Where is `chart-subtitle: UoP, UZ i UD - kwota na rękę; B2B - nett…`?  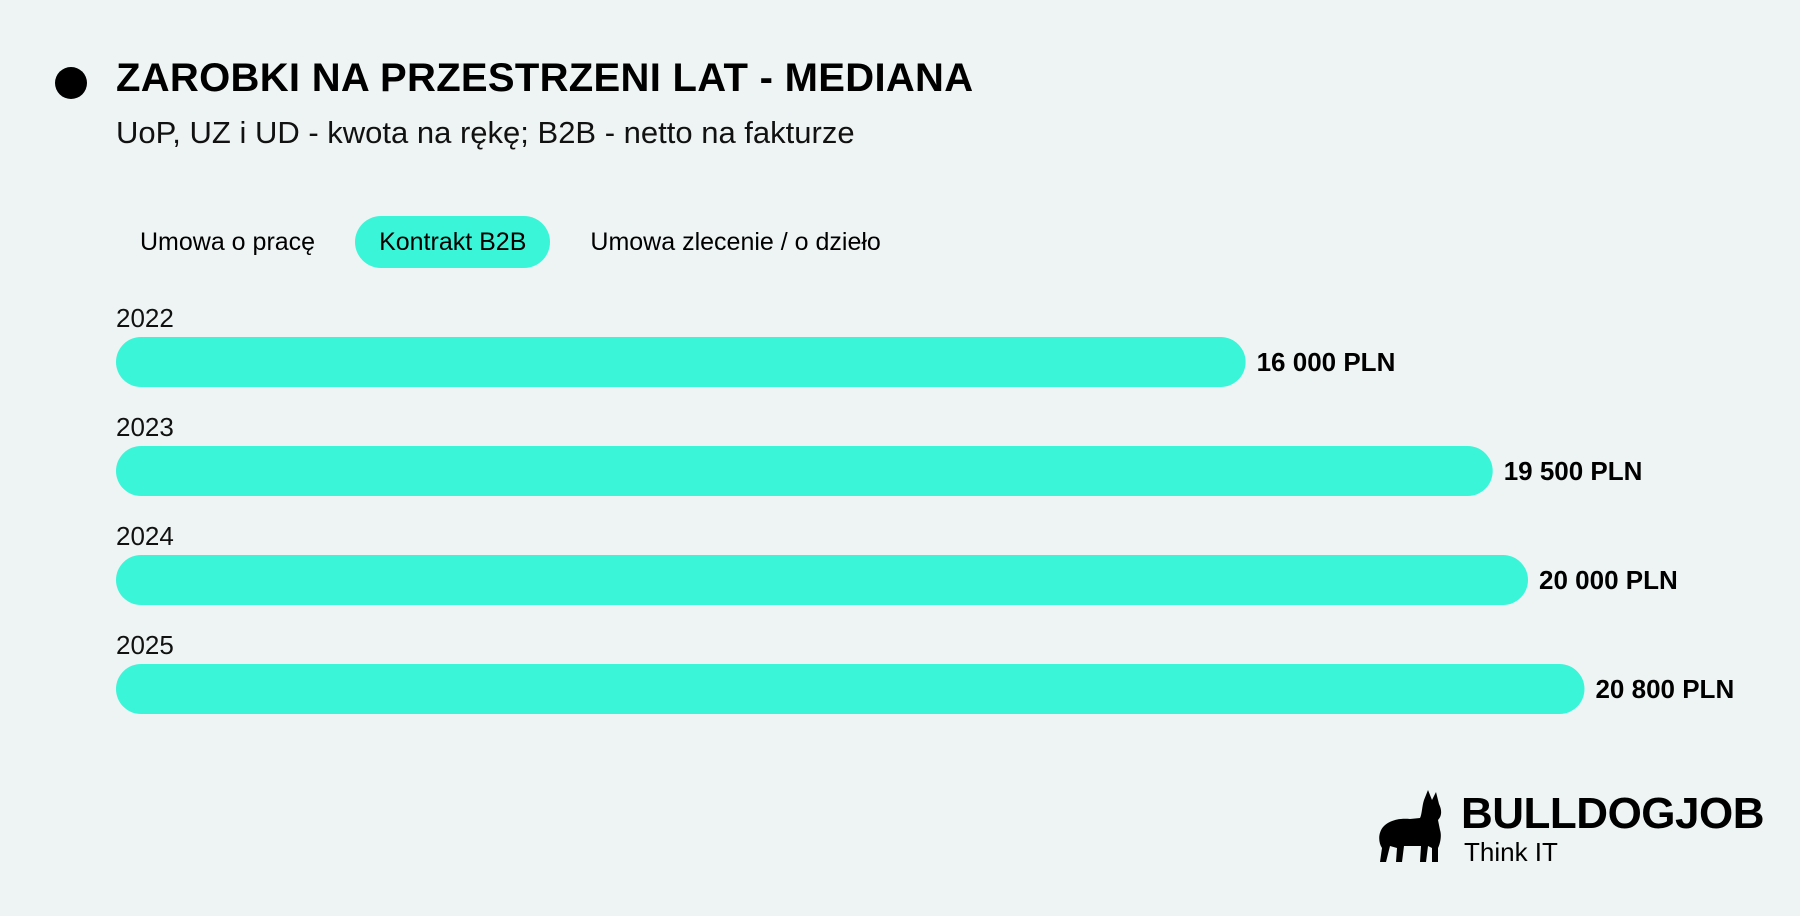
chart-subtitle: UoP, UZ i UD - kwota na rękę; B2B - nett… is located at coordinates (485, 132).